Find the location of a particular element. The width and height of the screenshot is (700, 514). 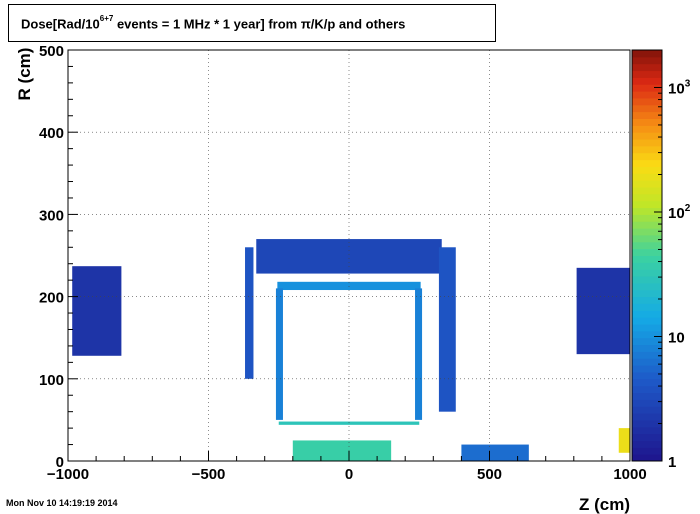

heatmap-cell-right-wall is located at coordinates (419, 354).